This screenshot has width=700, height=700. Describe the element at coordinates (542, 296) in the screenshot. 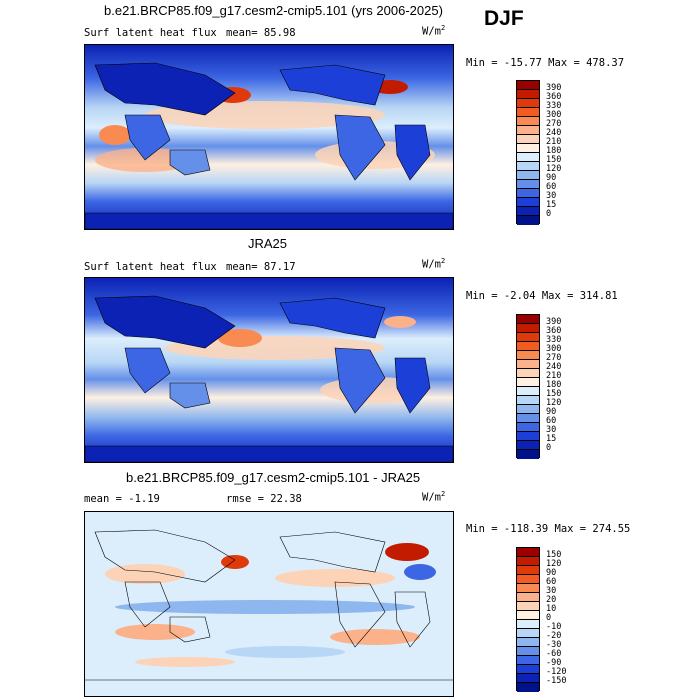

I see `panel-2-minmax: Min = -2.04 Max = 314.81` at that location.